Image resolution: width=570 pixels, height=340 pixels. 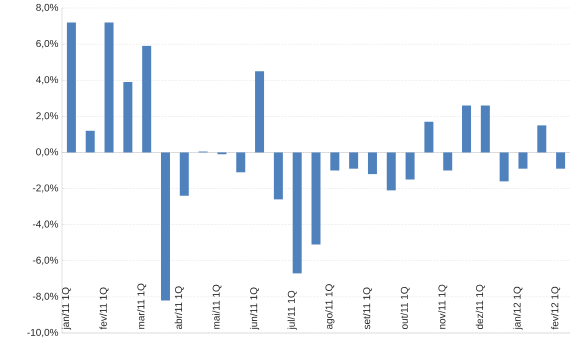 What do you see at coordinates (42, 333) in the screenshot?
I see `y-tick-label: -10,0%` at bounding box center [42, 333].